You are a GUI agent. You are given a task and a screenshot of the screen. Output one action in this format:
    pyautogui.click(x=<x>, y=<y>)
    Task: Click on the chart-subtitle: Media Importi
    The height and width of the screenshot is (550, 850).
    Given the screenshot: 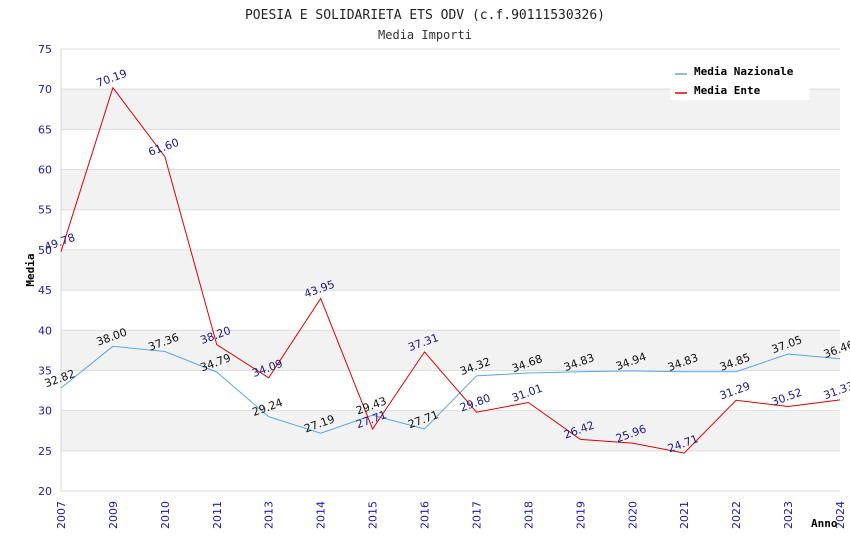 What is the action you would take?
    pyautogui.click(x=425, y=35)
    